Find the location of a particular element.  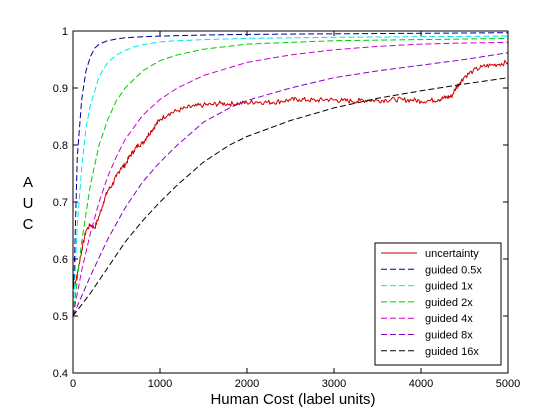

y-tick-label: 0.5 is located at coordinates (60, 317).